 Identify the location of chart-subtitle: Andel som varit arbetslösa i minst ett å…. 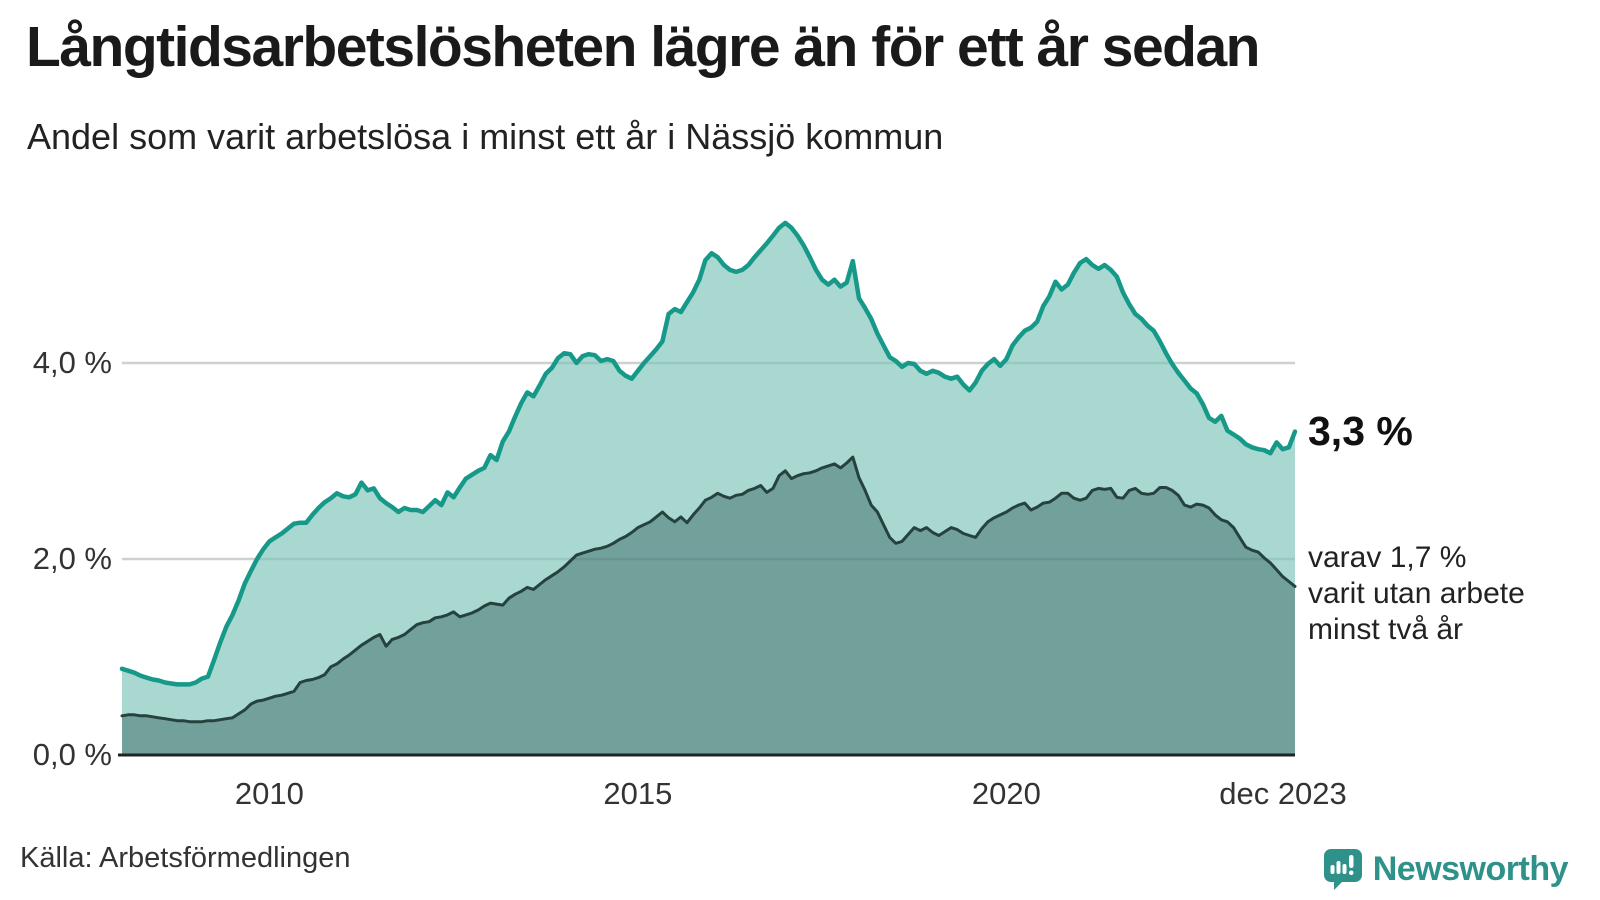
(485, 136).